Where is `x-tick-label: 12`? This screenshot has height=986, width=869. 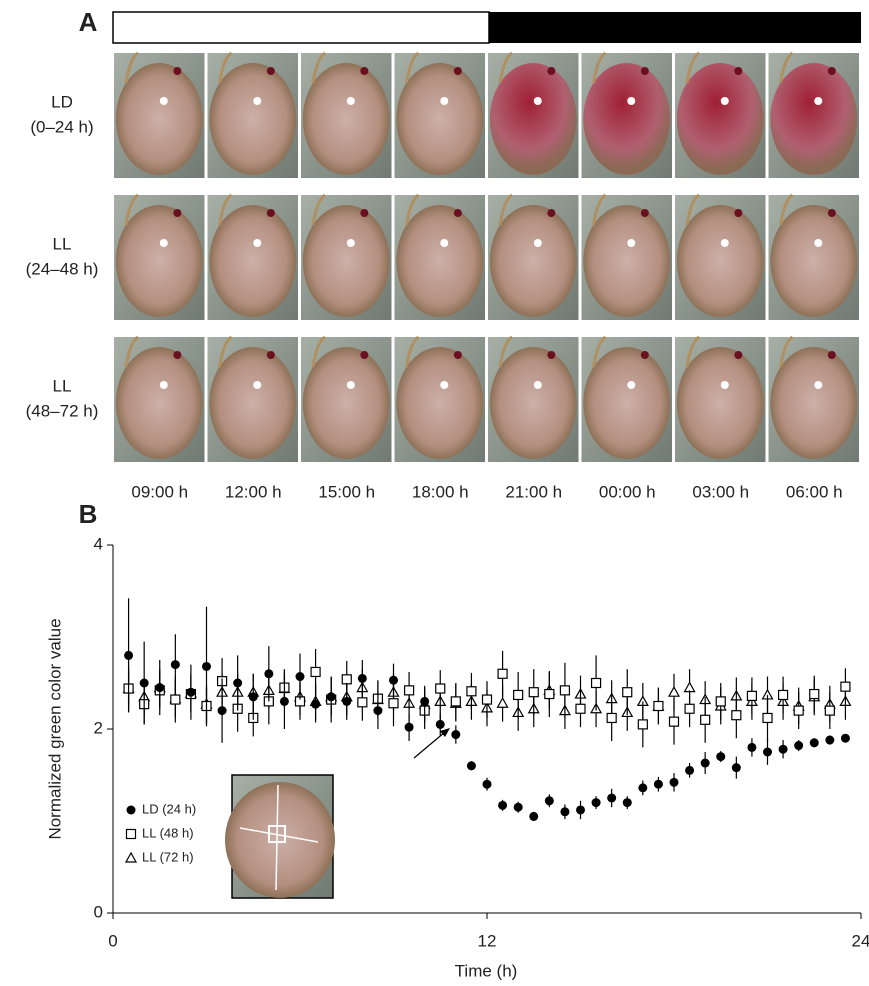
x-tick-label: 12 is located at coordinates (487, 940).